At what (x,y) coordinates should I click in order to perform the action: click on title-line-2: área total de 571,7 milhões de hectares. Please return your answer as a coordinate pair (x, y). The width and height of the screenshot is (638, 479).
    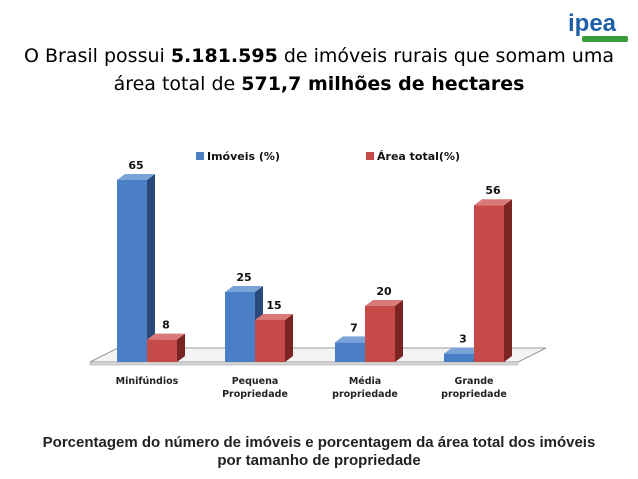
    Looking at the image, I should click on (319, 84).